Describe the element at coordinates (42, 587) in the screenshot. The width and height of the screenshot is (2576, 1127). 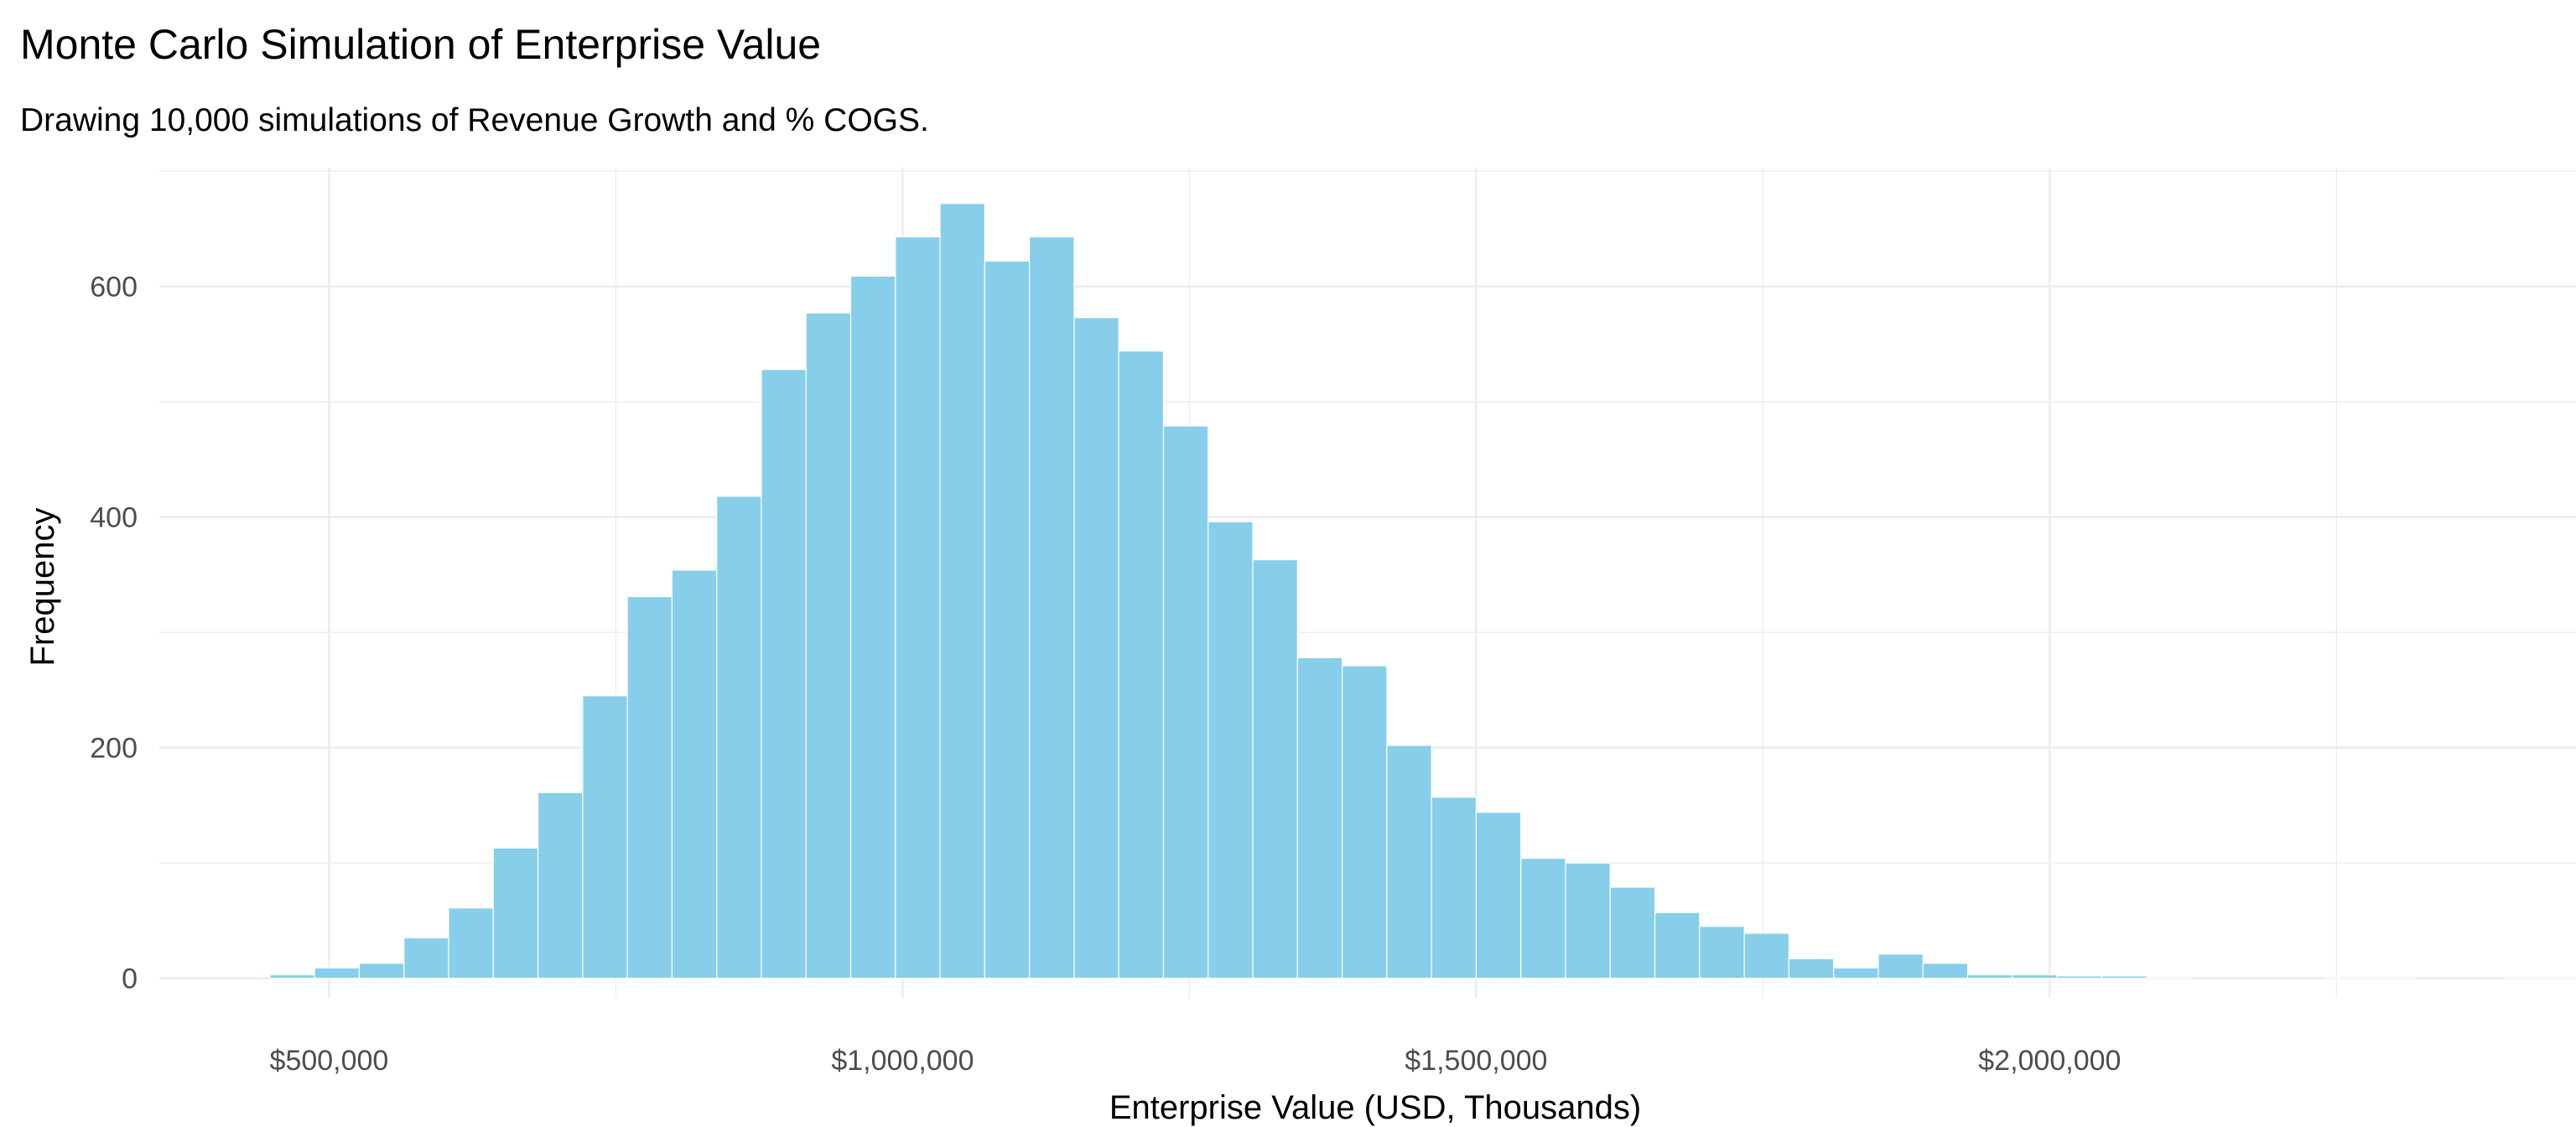
I see `y-axis-title: Frequency` at that location.